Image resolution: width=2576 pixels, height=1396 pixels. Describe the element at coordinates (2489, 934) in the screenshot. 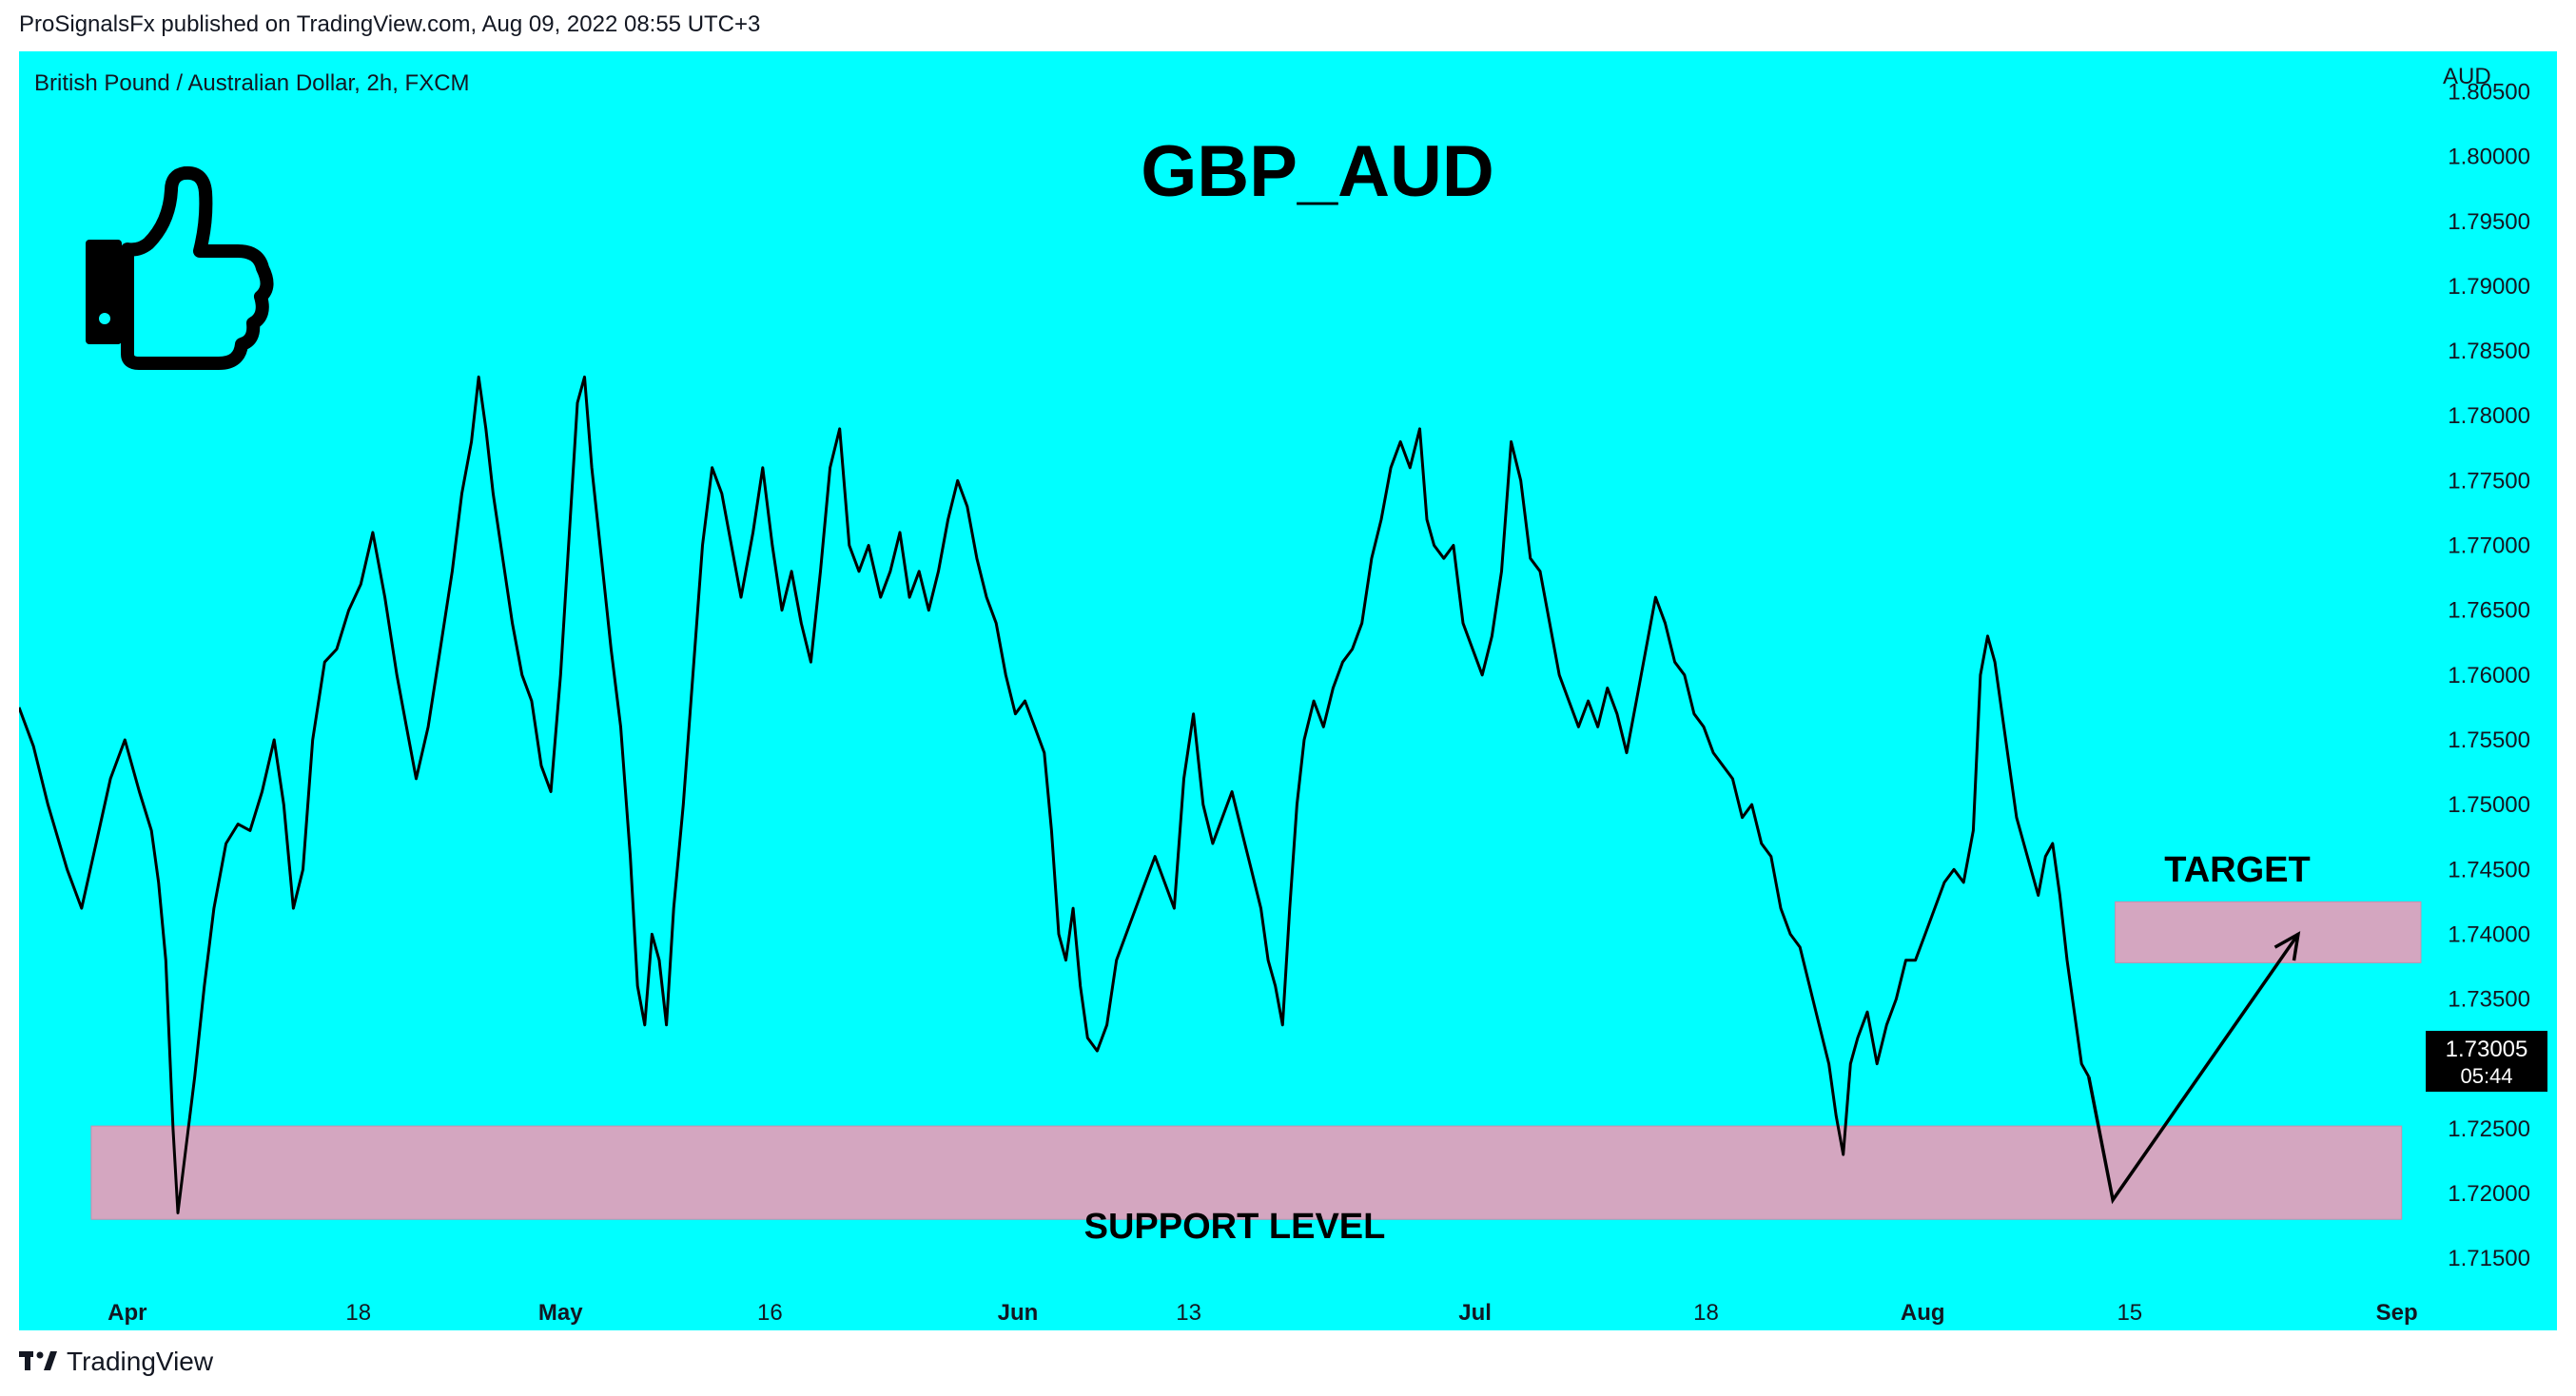

I see `y-tick-label: 1.74000` at that location.